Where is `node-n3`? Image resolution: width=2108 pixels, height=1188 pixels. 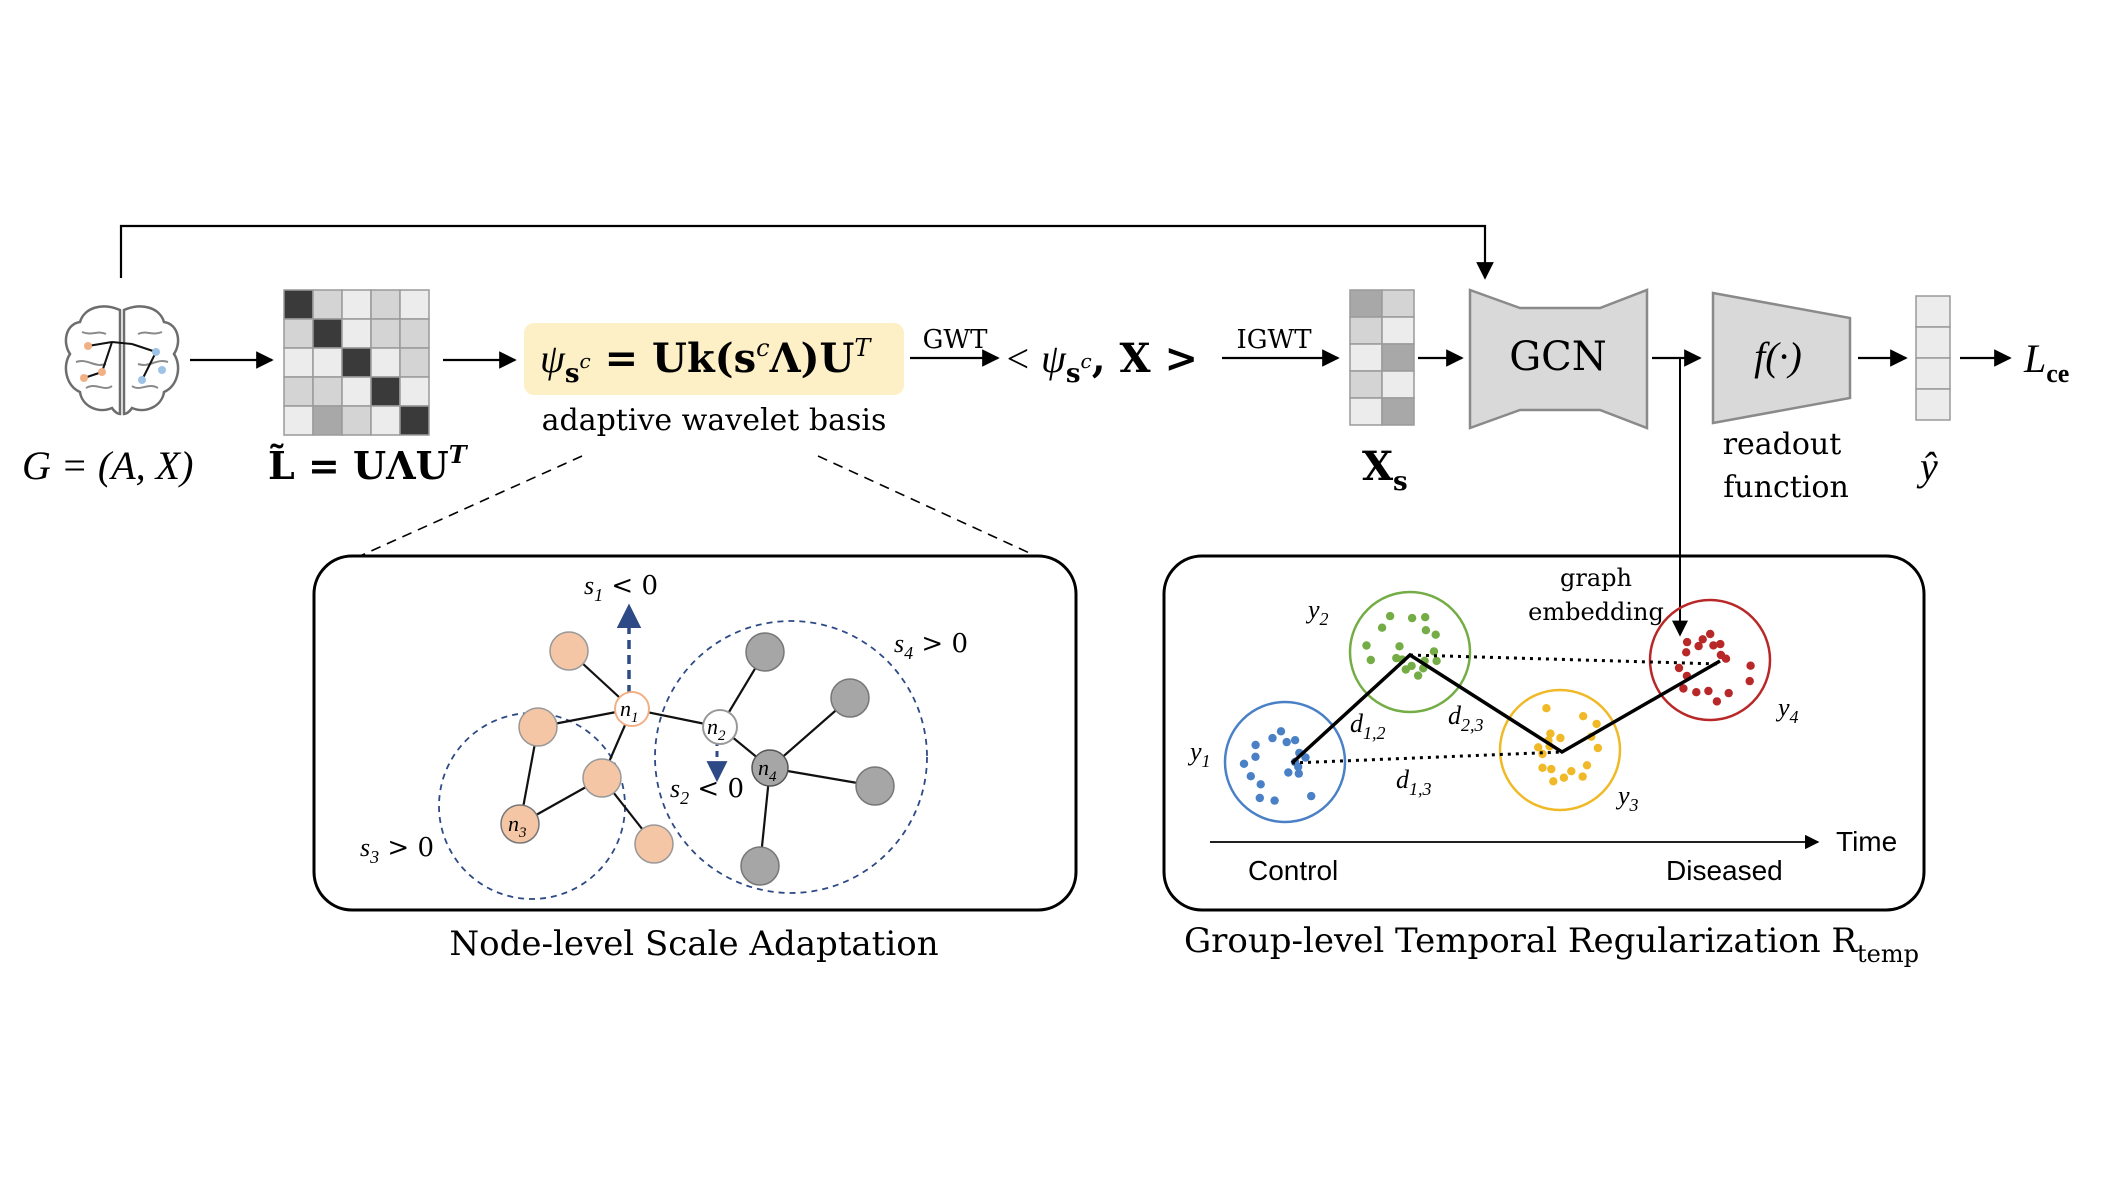 node-n3 is located at coordinates (520, 824).